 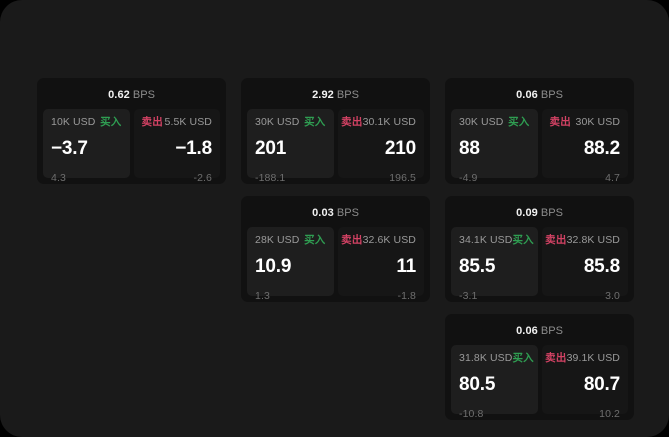 I want to click on buy-price-value: 10.9, so click(x=273, y=266).